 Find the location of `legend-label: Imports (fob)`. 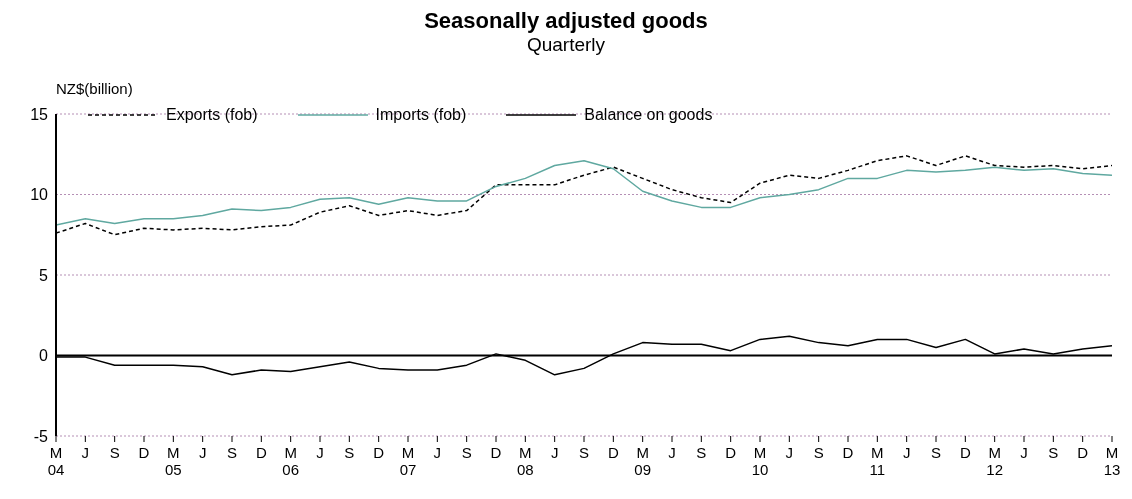

legend-label: Imports (fob) is located at coordinates (421, 115).